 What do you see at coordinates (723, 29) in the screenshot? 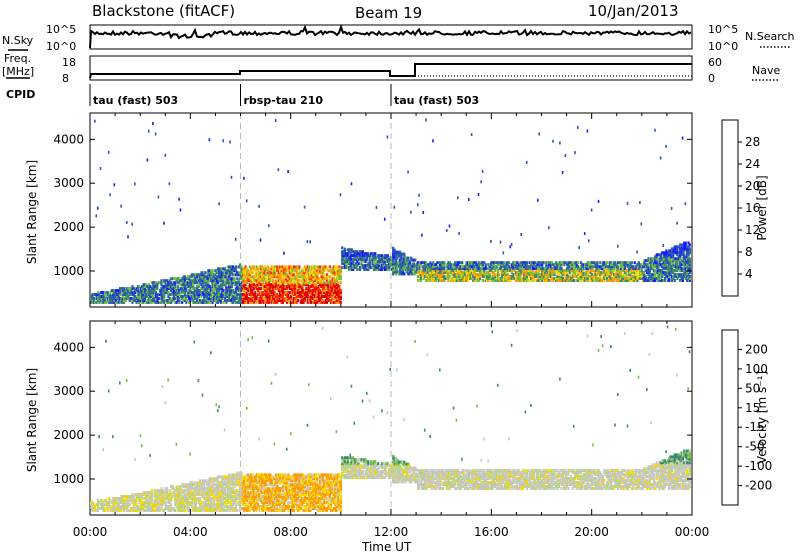
I see `nsearch-top-tick: 10^5` at bounding box center [723, 29].